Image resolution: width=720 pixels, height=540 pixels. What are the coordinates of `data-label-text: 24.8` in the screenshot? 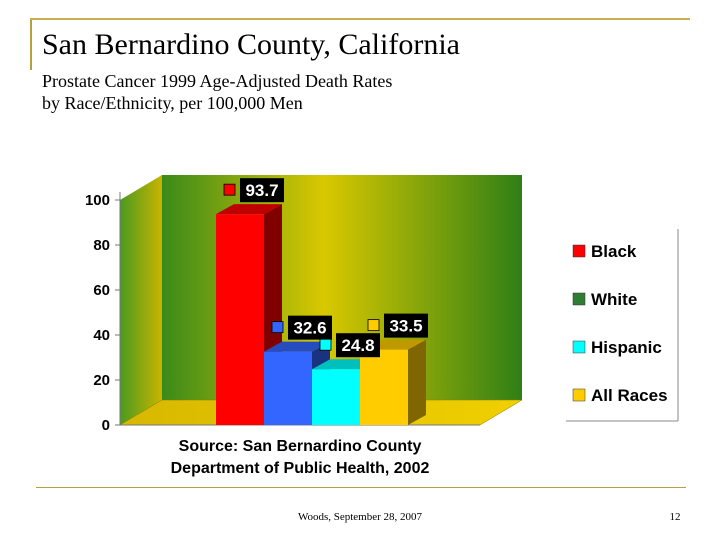 It's located at (357, 345).